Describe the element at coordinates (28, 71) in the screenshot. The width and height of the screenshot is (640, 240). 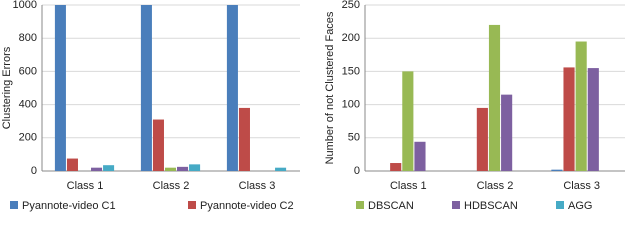
I see `y-tick-label: 600` at that location.